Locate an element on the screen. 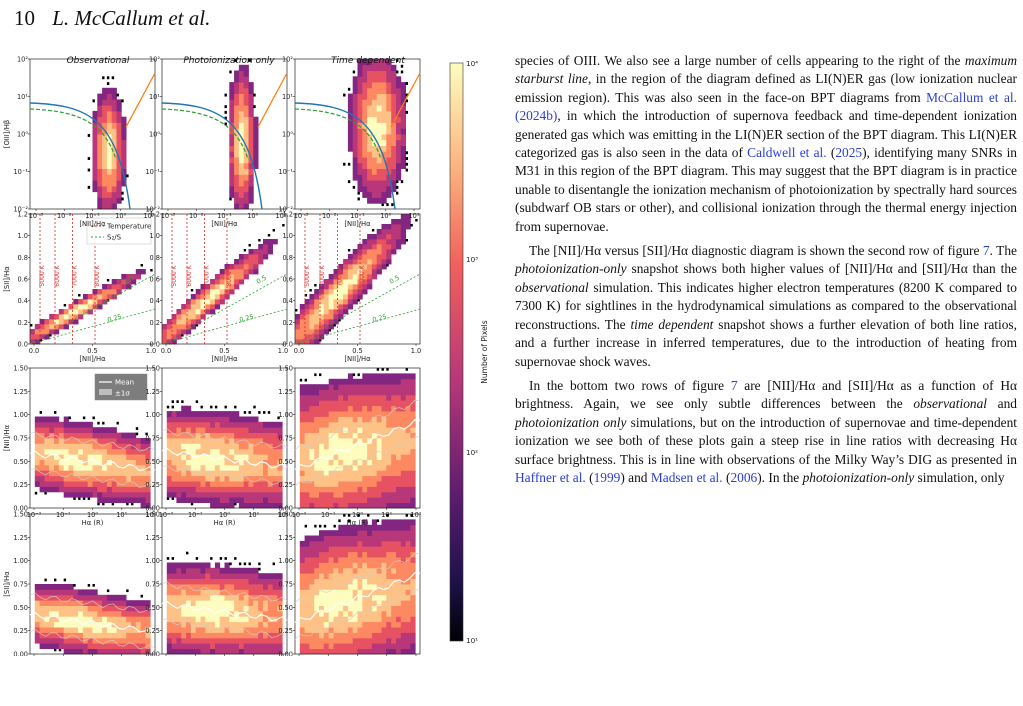 The image size is (1023, 706). r1c3-ytick-4: 10² is located at coordinates (287, 60).